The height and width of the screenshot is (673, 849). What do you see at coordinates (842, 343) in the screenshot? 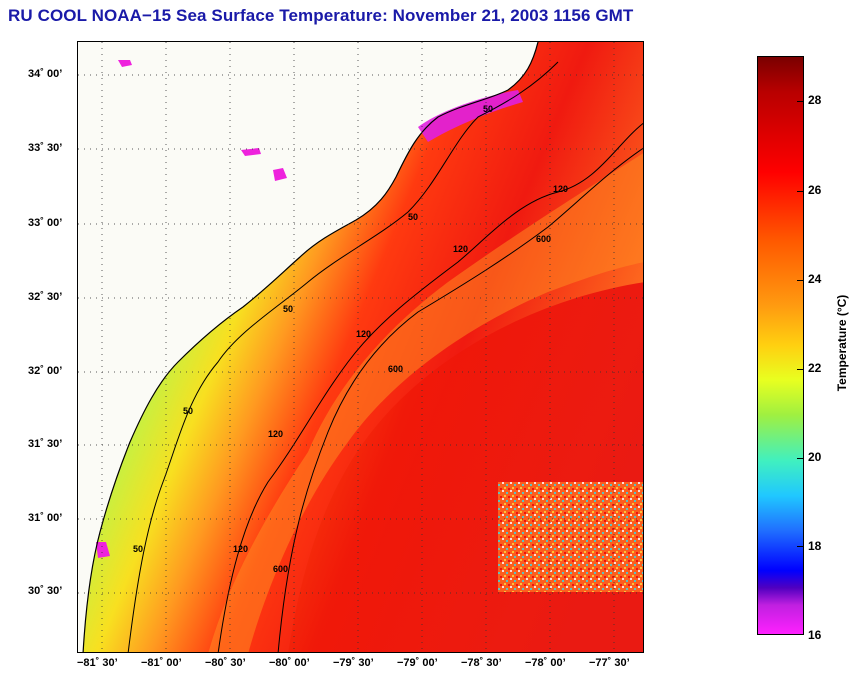
I see `colorbar-label: Temperature (°C)` at bounding box center [842, 343].